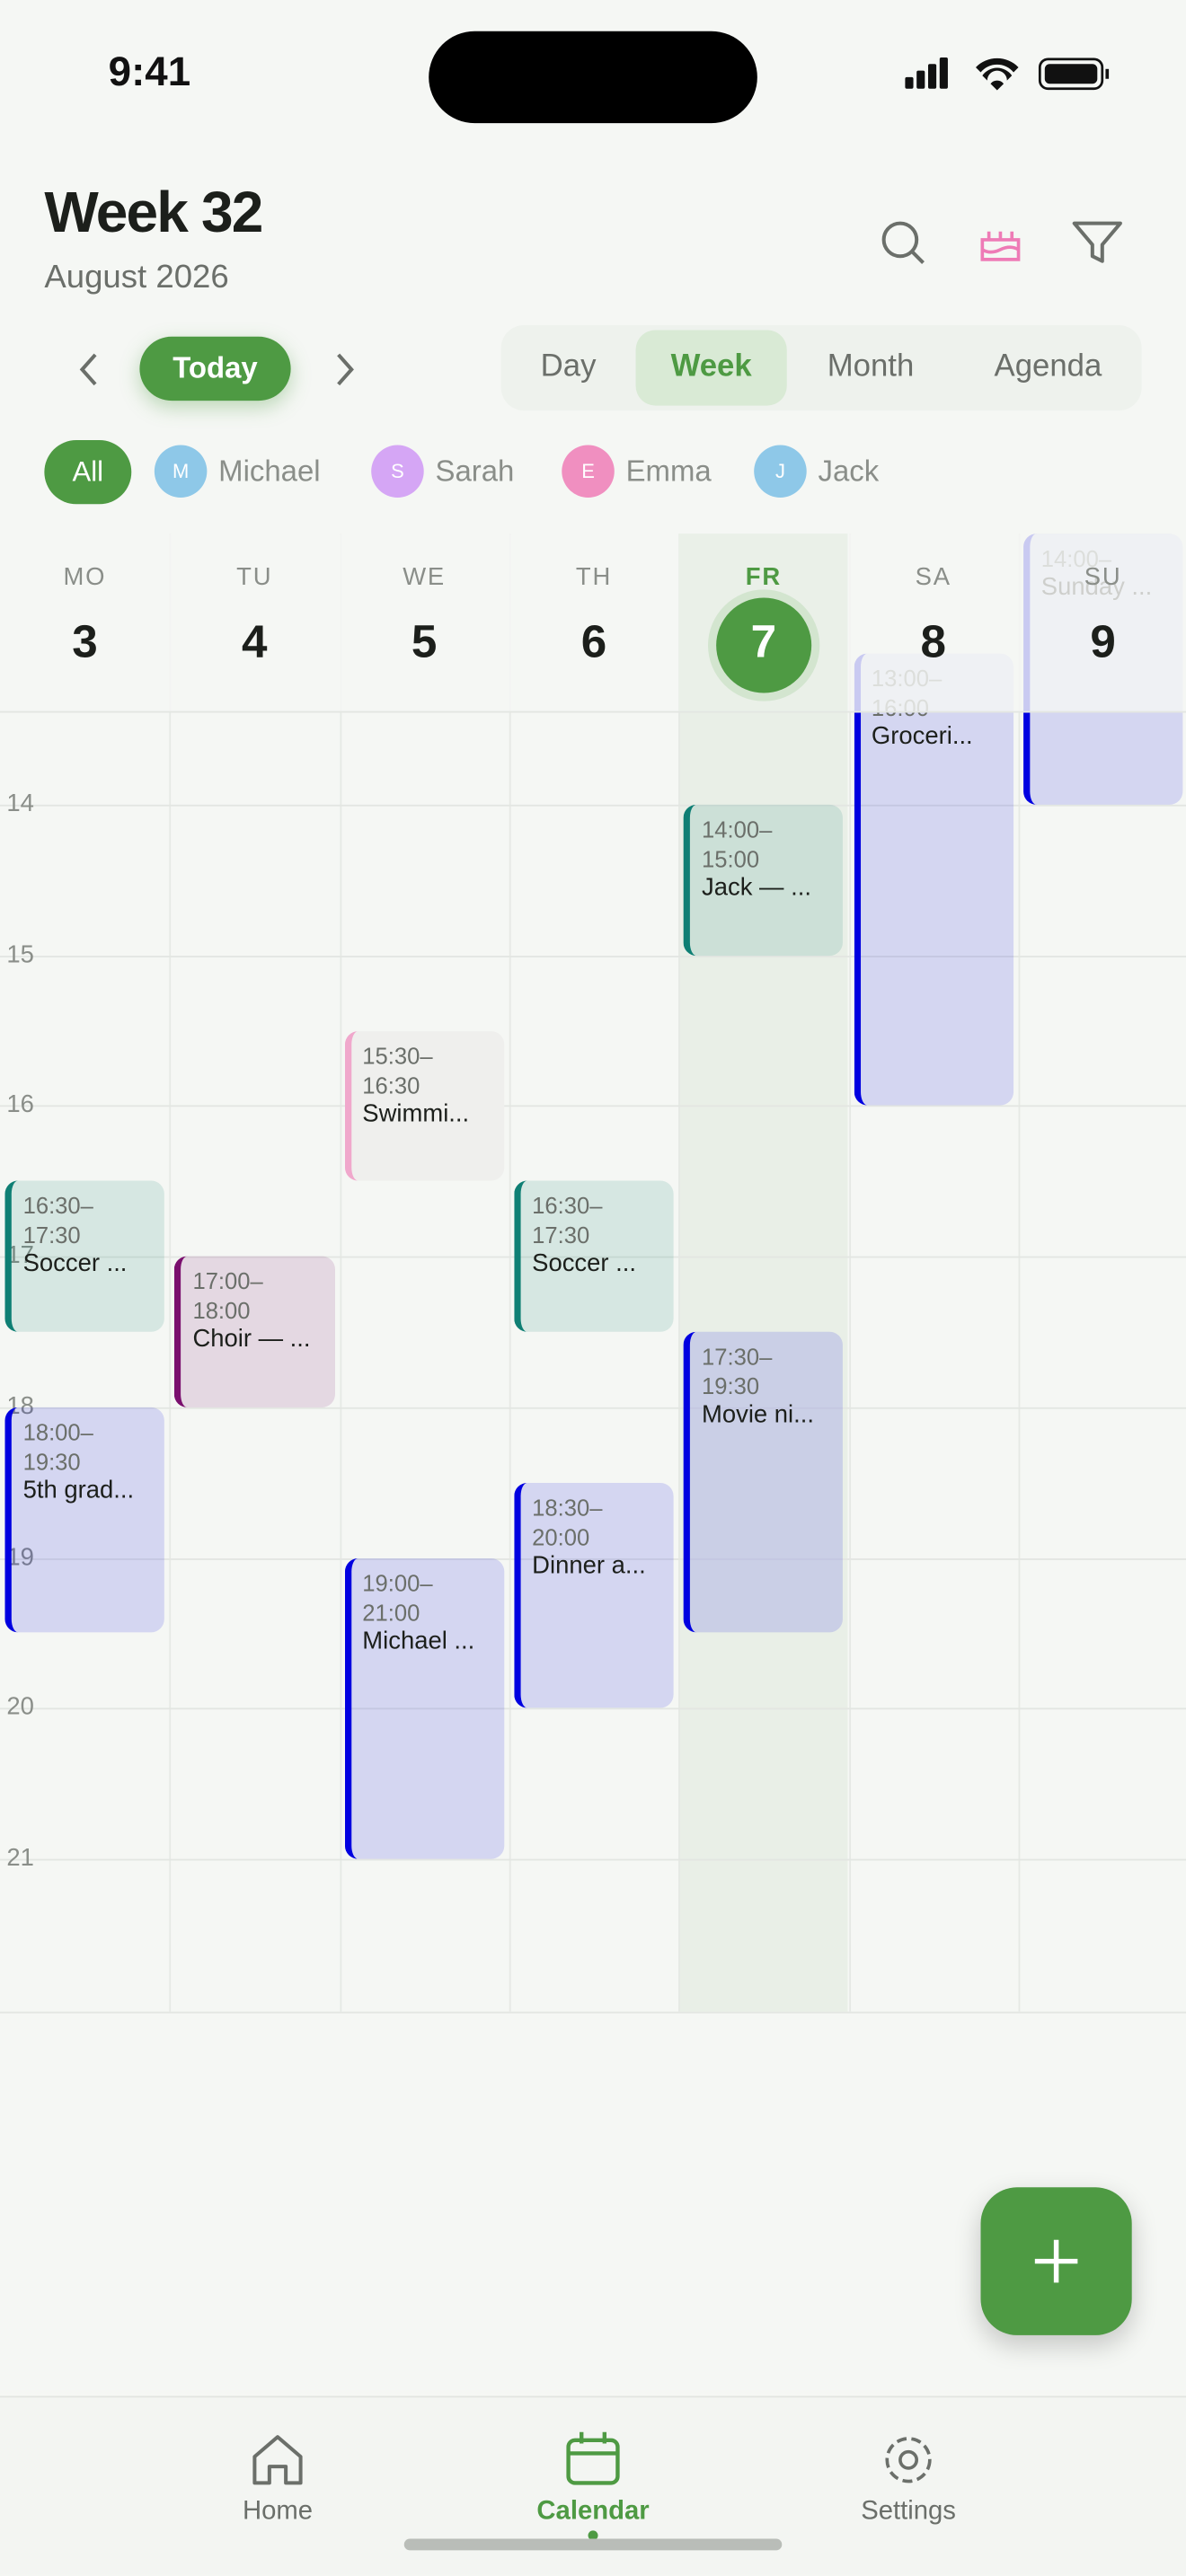 The image size is (1186, 2576). Describe the element at coordinates (567, 1507) in the screenshot. I see `event-start: 18:30–` at that location.